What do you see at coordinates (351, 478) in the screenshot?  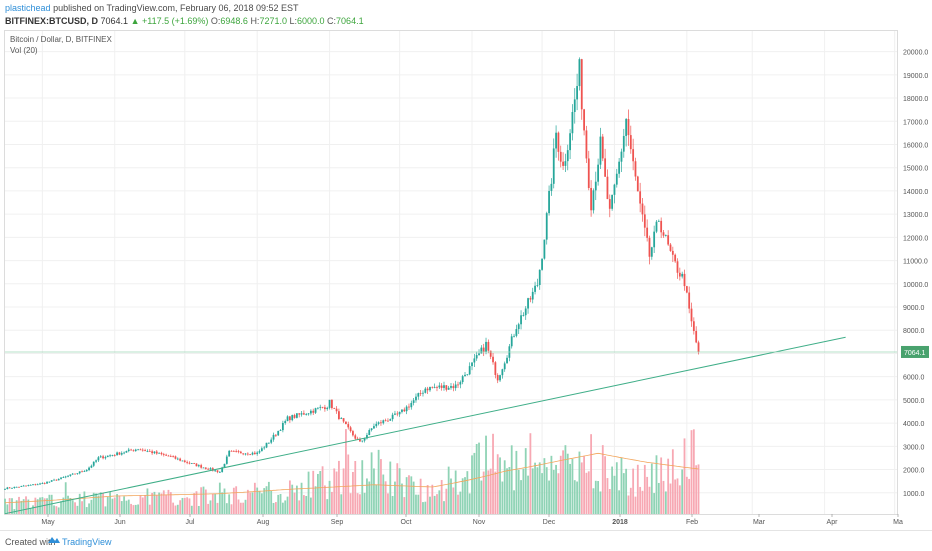 I see `volume-ma` at bounding box center [351, 478].